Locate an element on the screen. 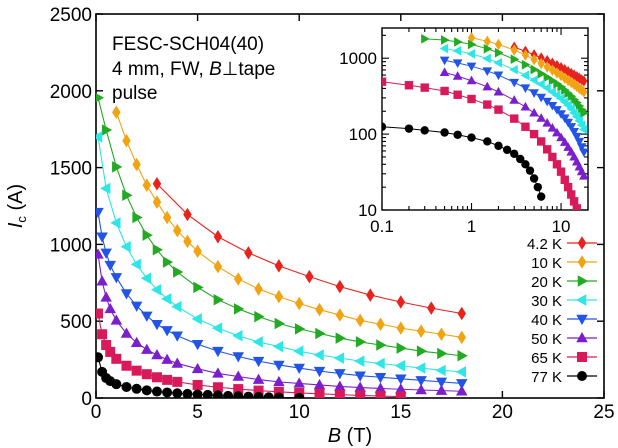  annotation-conditions: 4 mm, FW, B⊥tape is located at coordinates (193, 69).